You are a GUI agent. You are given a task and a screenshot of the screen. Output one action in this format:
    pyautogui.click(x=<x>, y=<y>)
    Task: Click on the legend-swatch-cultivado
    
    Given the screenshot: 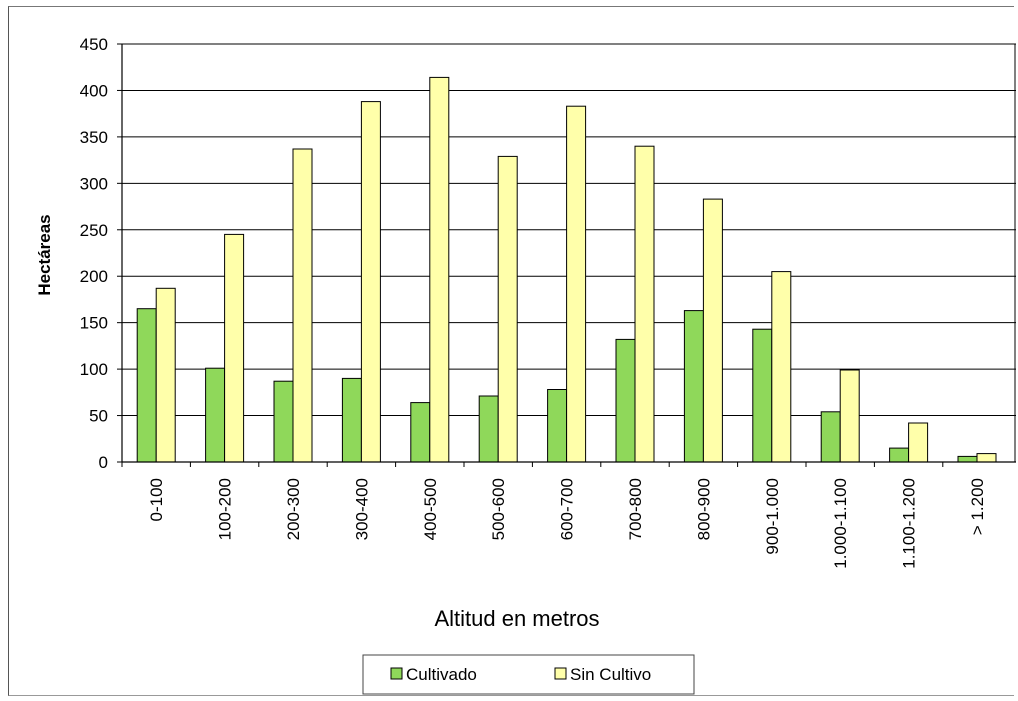 What is the action you would take?
    pyautogui.click(x=396, y=673)
    